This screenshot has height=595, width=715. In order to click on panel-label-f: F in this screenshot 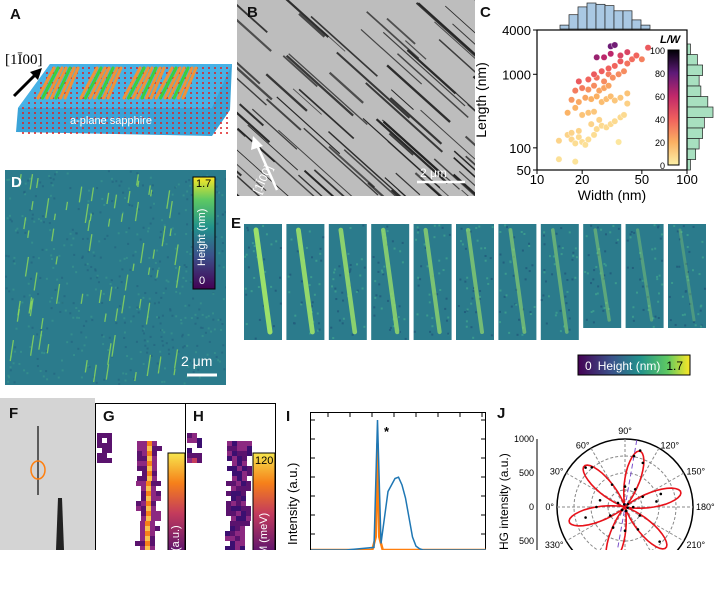, I will do `click(14, 413)`.